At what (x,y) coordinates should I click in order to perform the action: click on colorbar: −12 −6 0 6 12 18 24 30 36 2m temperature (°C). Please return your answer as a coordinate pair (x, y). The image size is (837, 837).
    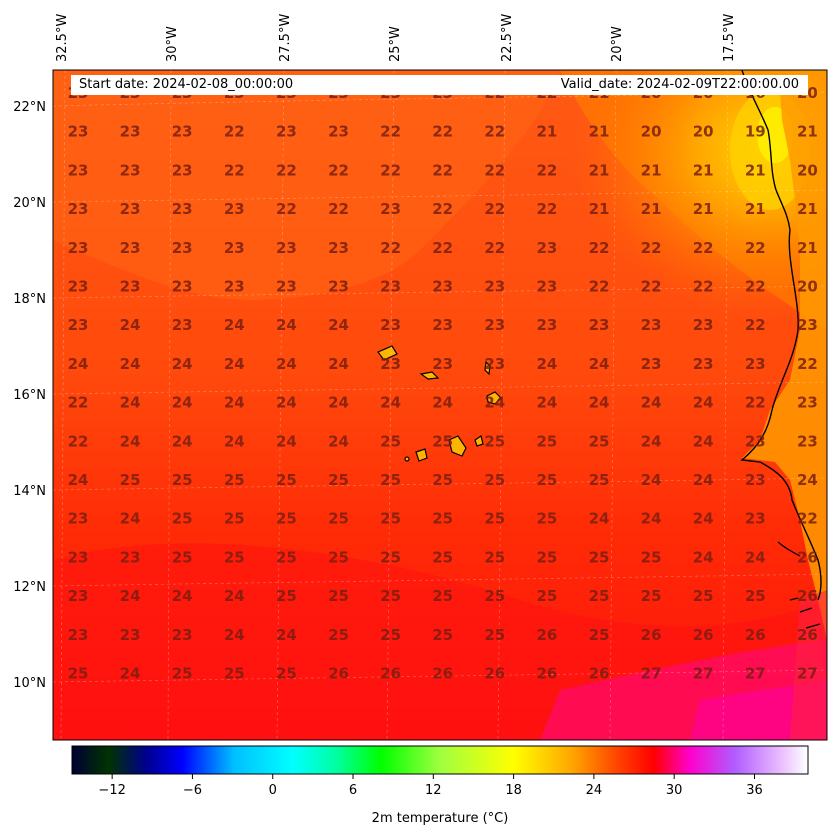
    Looking at the image, I should click on (440, 785).